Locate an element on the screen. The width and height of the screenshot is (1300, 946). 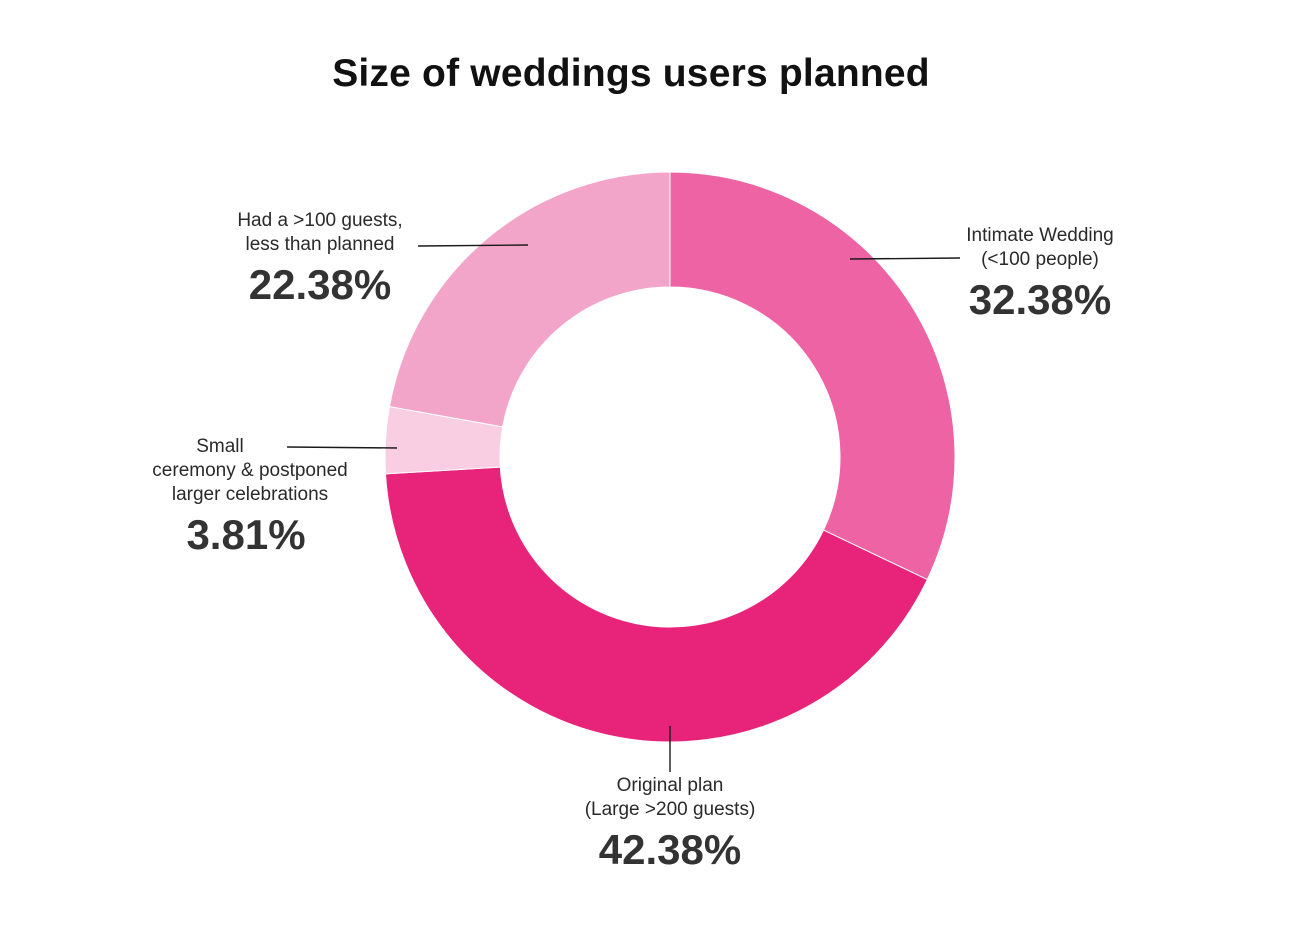
slice-label-line: larger celebrations is located at coordinates (250, 494).